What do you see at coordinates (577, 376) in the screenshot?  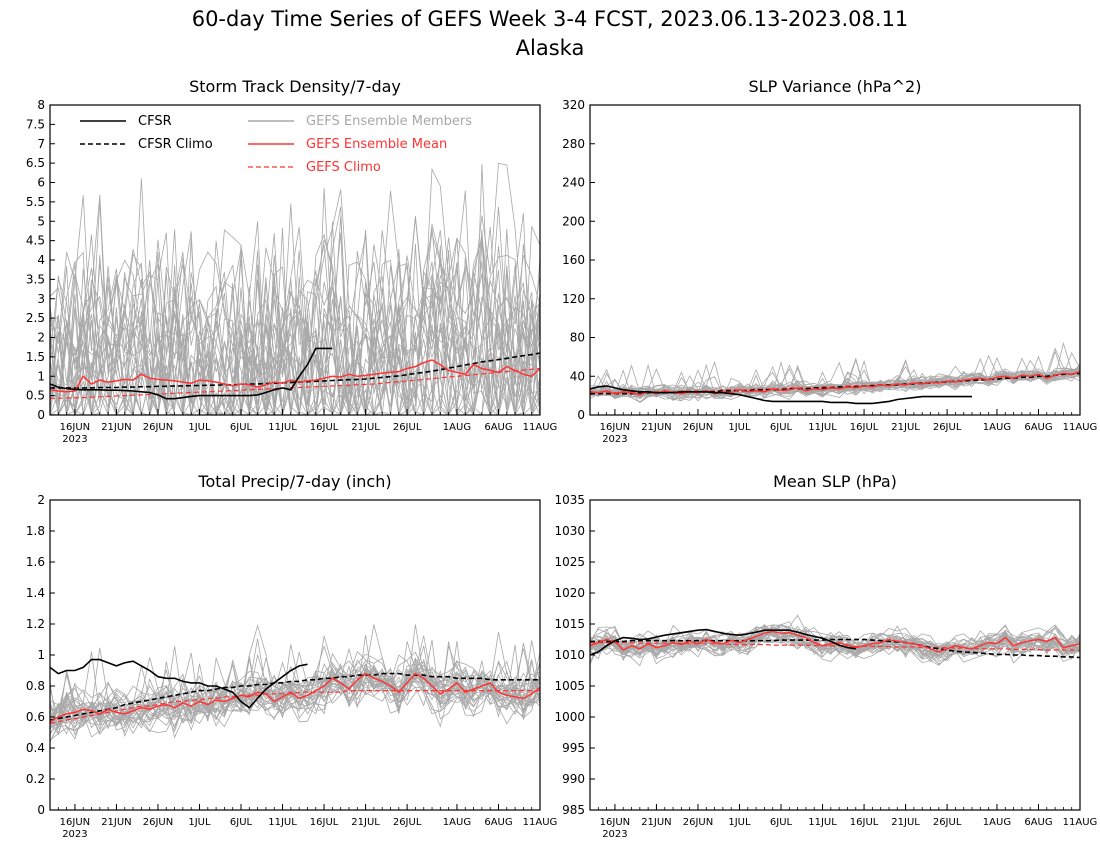 I see `y-tick-label: 40` at bounding box center [577, 376].